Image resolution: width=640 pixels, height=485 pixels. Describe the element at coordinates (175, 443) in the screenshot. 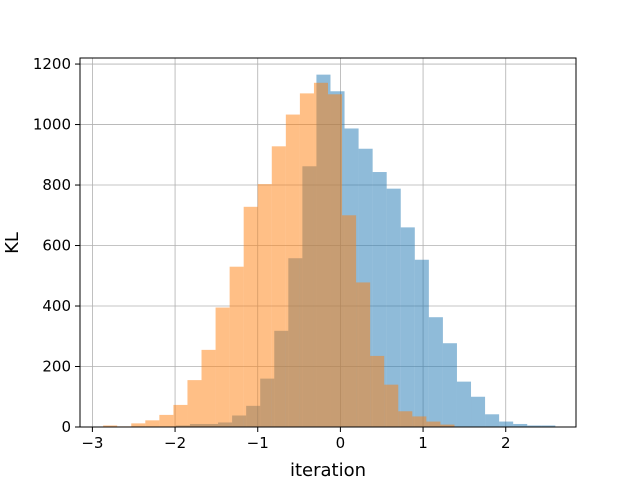

I see `x-tick-label: −2` at that location.